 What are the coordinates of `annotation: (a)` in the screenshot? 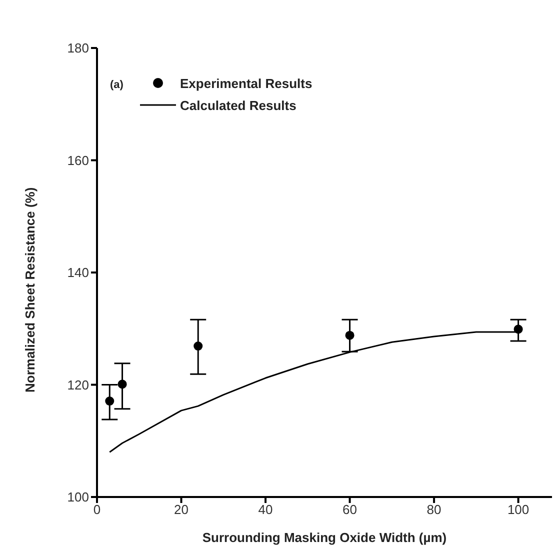 It's located at (117, 85).